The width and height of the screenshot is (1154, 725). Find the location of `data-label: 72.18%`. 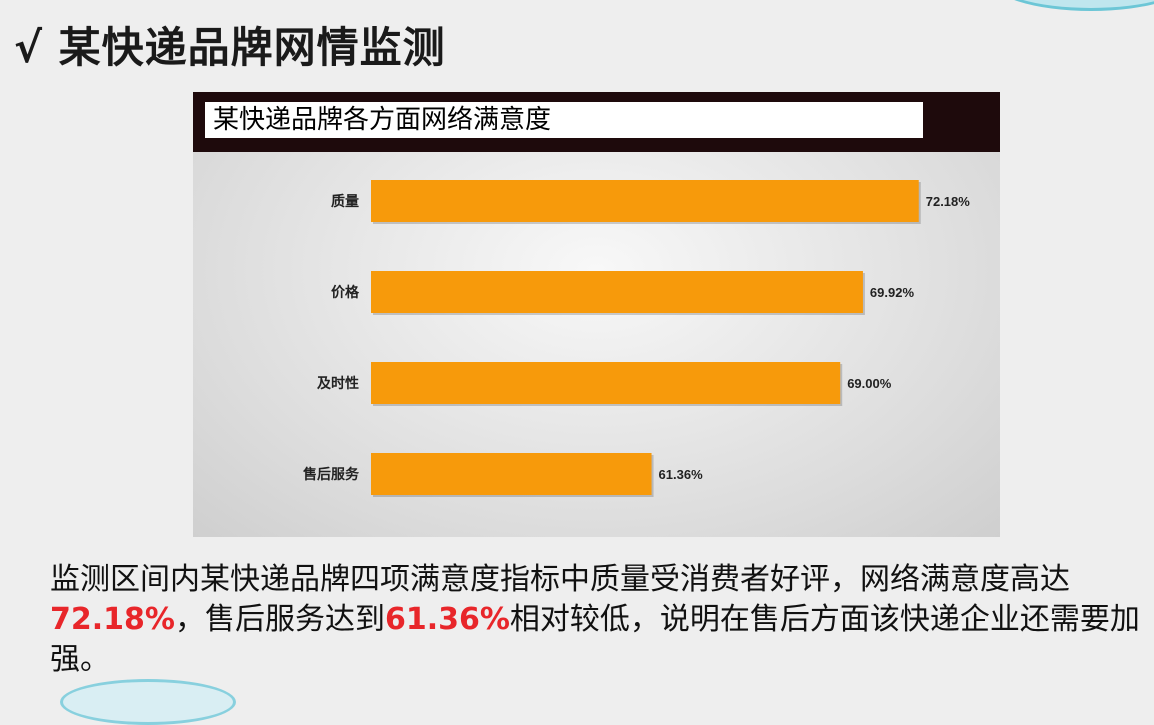

data-label: 72.18% is located at coordinates (948, 201).